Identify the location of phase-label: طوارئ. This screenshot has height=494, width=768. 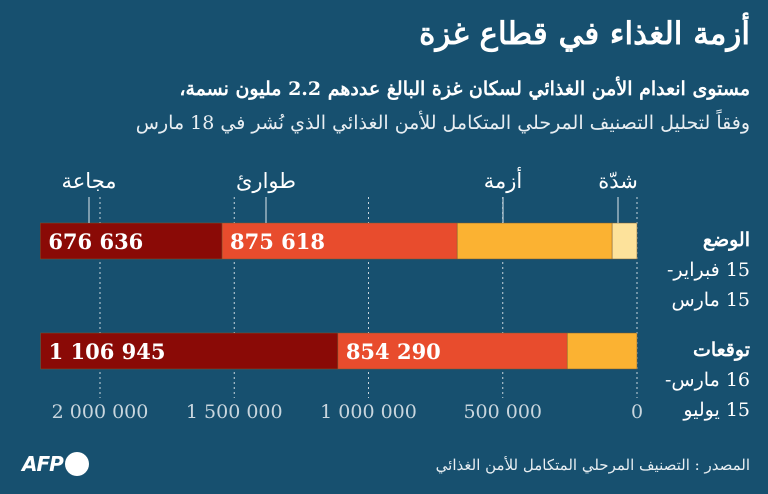
(266, 181).